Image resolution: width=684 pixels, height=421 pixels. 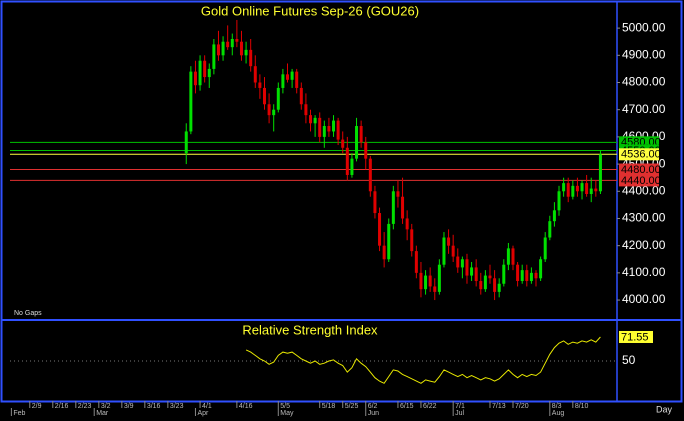 I want to click on y-tick-label: 5000.00, so click(x=644, y=27).